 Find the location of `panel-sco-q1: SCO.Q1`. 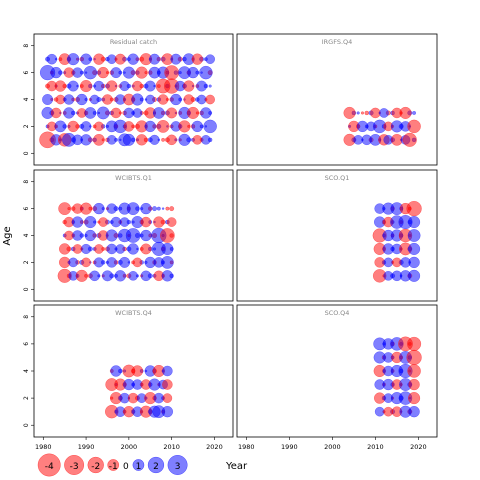

panel-sco-q1: SCO.Q1 is located at coordinates (337, 235).